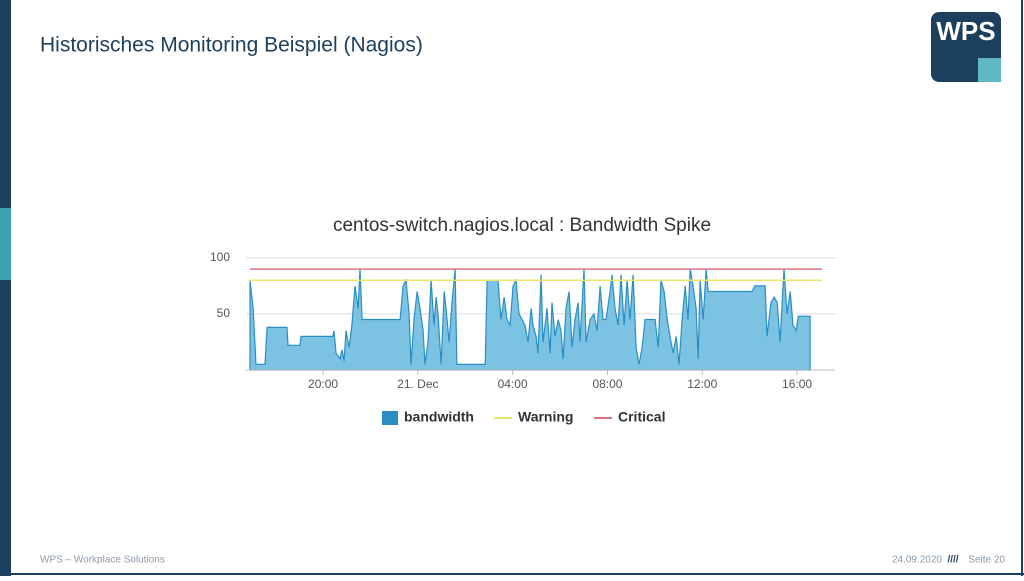 This screenshot has width=1024, height=581. I want to click on side-accent, so click(5, 244).